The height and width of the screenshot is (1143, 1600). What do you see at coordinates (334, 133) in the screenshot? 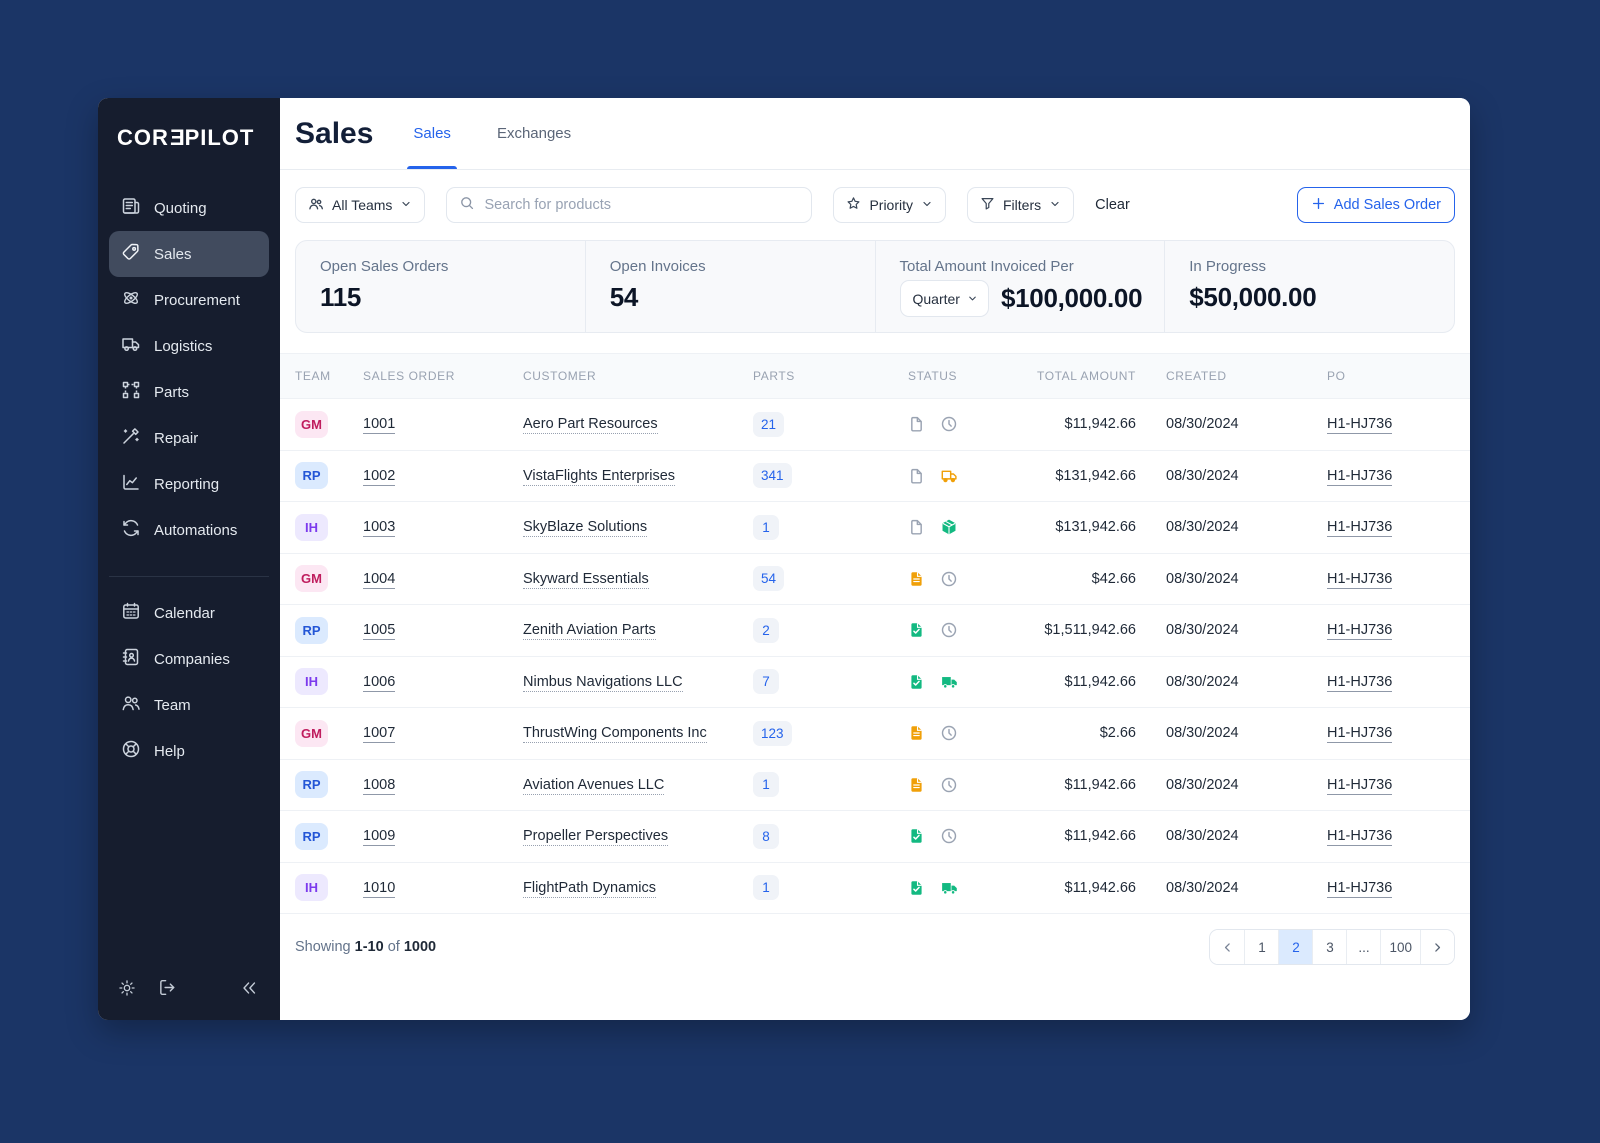
I see `page-title: Sales` at bounding box center [334, 133].